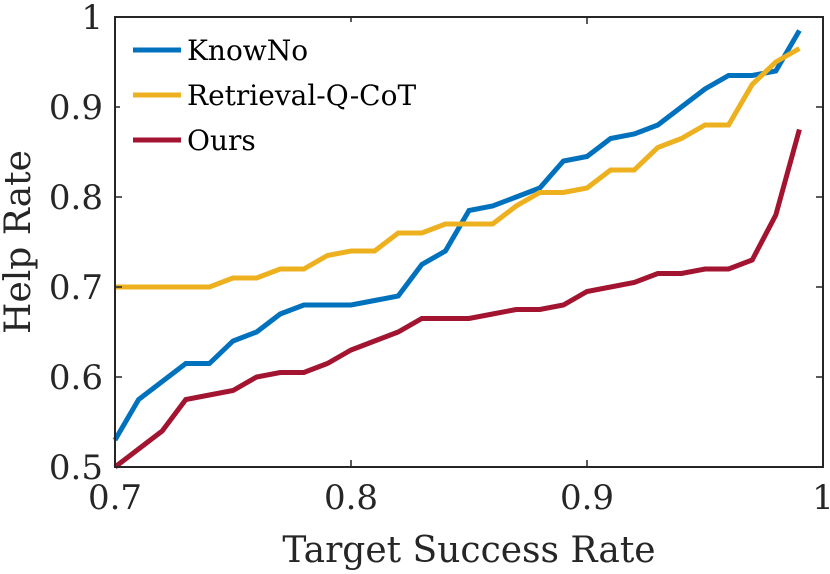 This screenshot has width=830, height=574. I want to click on legend-entry-label: KnowNo, so click(247, 50).